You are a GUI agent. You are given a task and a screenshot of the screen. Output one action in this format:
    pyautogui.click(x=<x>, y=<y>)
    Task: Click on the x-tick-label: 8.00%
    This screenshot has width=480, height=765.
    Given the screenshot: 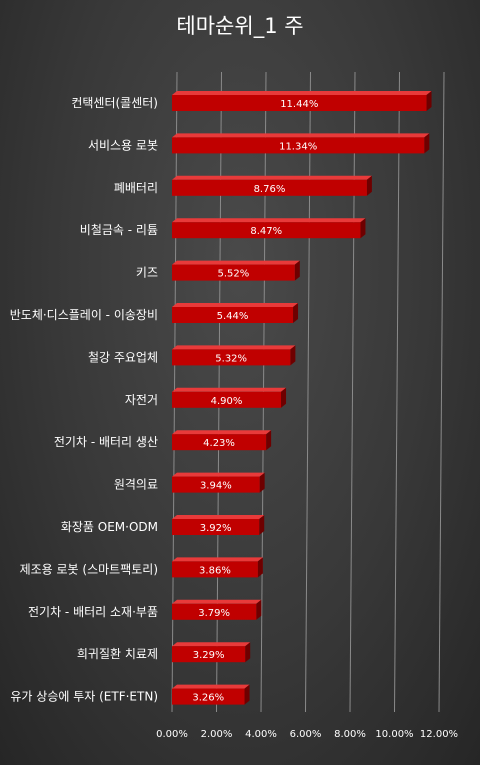 What is the action you would take?
    pyautogui.click(x=350, y=734)
    